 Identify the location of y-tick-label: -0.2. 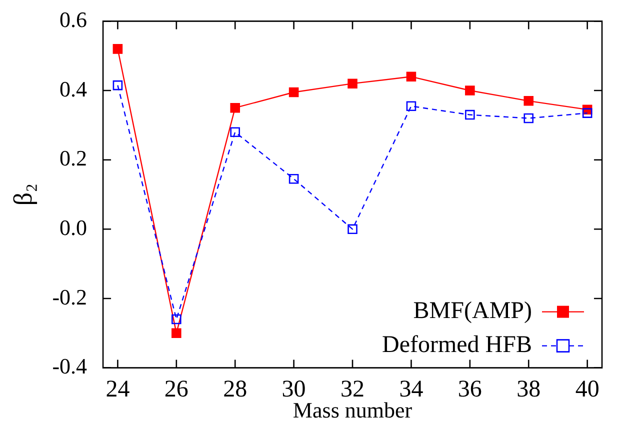
(70, 297).